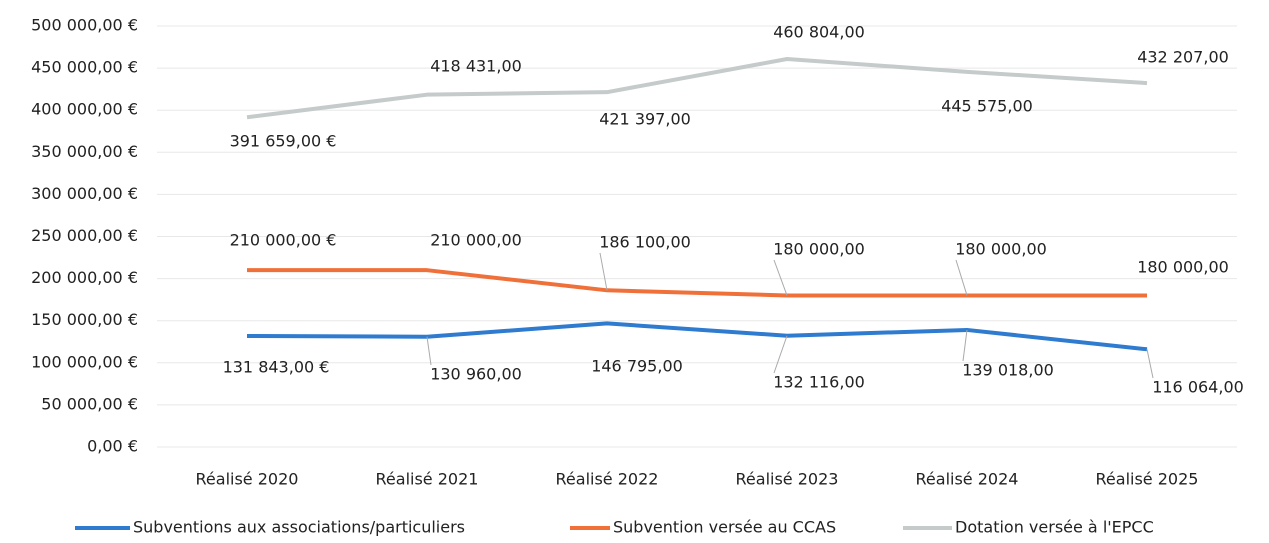 The width and height of the screenshot is (1269, 543). Describe the element at coordinates (84, 109) in the screenshot. I see `y-tick-label: 400 000,00 €` at that location.